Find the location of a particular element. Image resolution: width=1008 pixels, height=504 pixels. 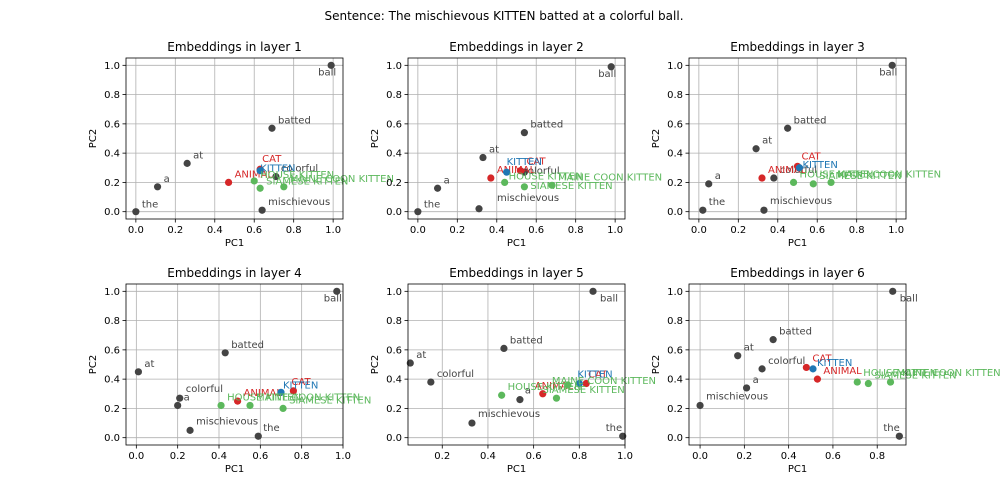

y-tick-label: 0.6 is located at coordinates (394, 124).